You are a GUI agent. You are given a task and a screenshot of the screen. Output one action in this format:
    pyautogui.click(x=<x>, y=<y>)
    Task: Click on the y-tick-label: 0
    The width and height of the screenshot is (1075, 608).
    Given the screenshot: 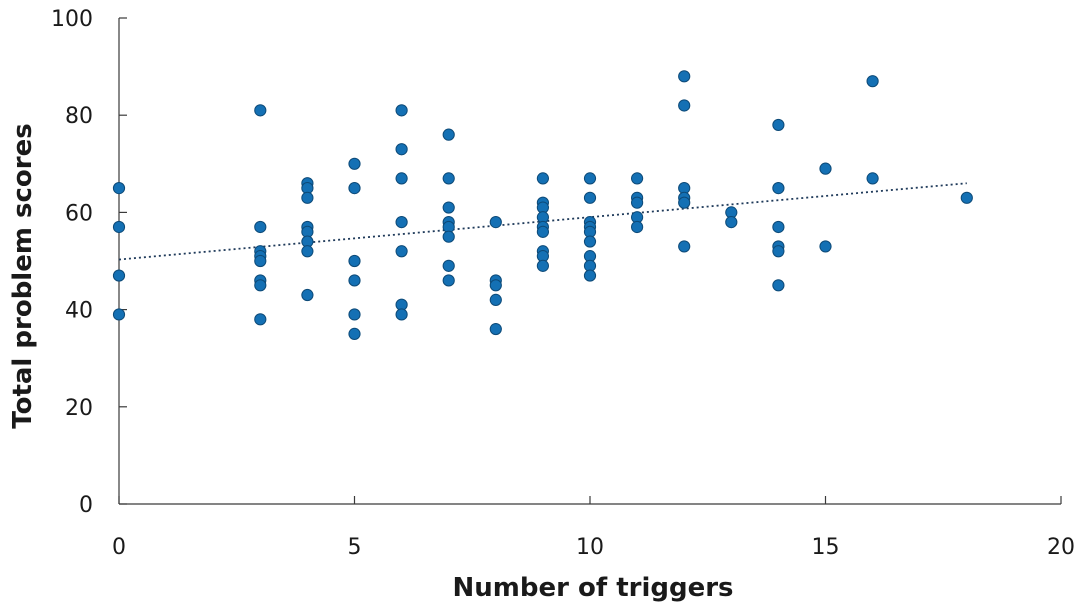 What is the action you would take?
    pyautogui.click(x=86, y=505)
    